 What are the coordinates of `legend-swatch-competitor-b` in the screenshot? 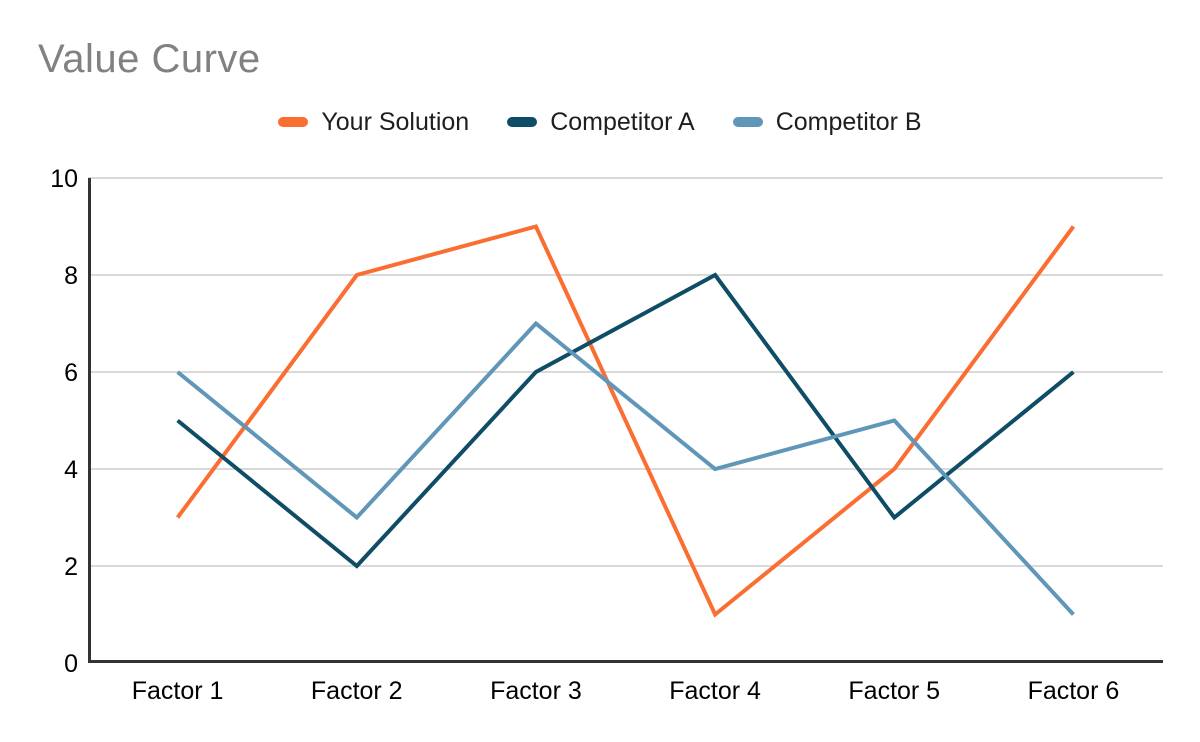 It's located at (747, 122).